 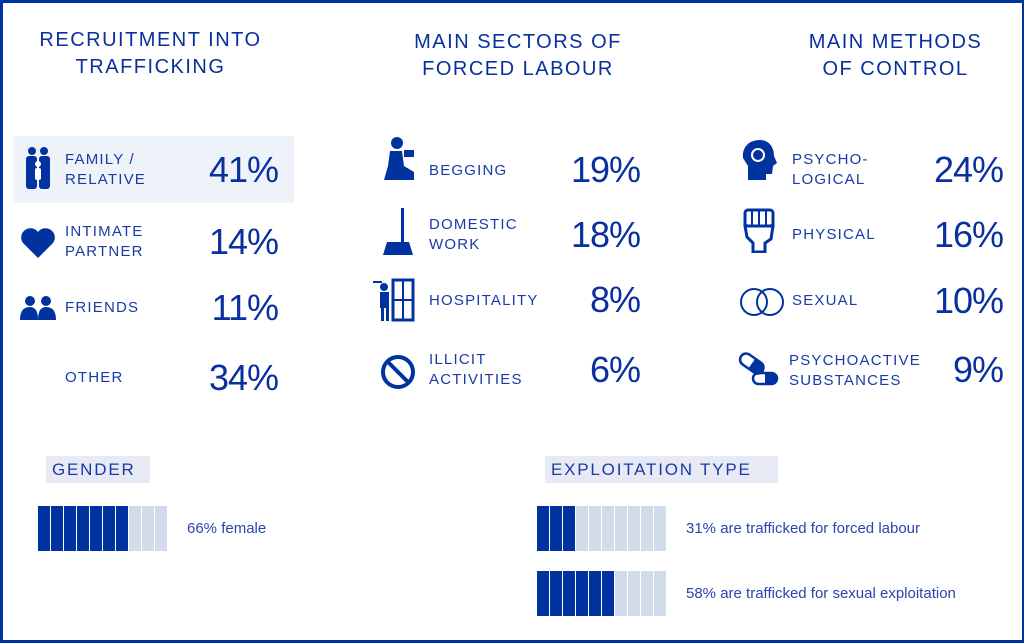 I want to click on value-partner: 14%, so click(x=243, y=241).